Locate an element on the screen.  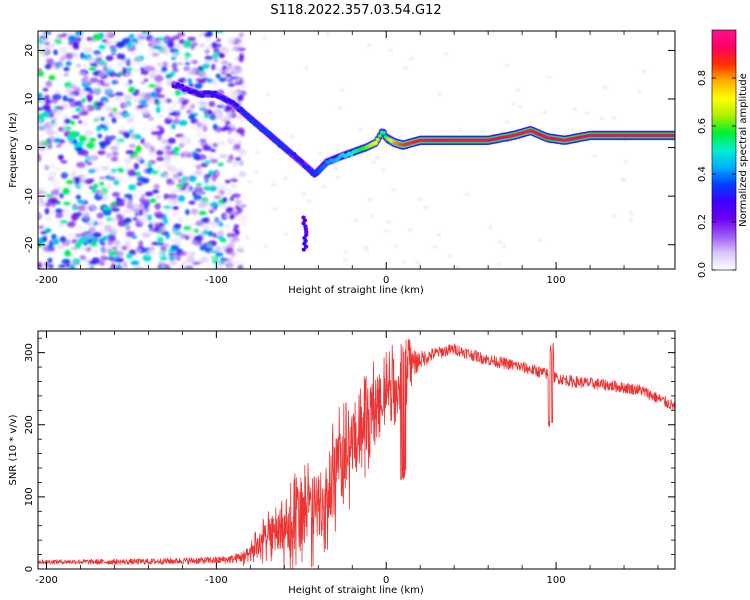
isolated-blob is located at coordinates (303, 217).